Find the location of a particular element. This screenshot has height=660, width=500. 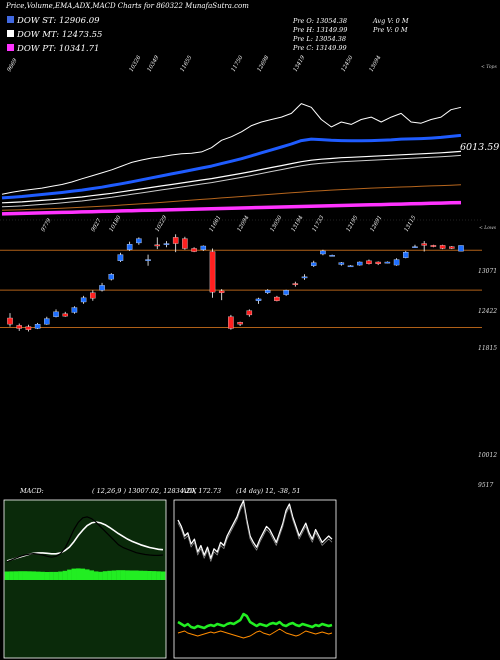

legend-pt: DOW PT: 10341.71 is located at coordinates (57, 49).